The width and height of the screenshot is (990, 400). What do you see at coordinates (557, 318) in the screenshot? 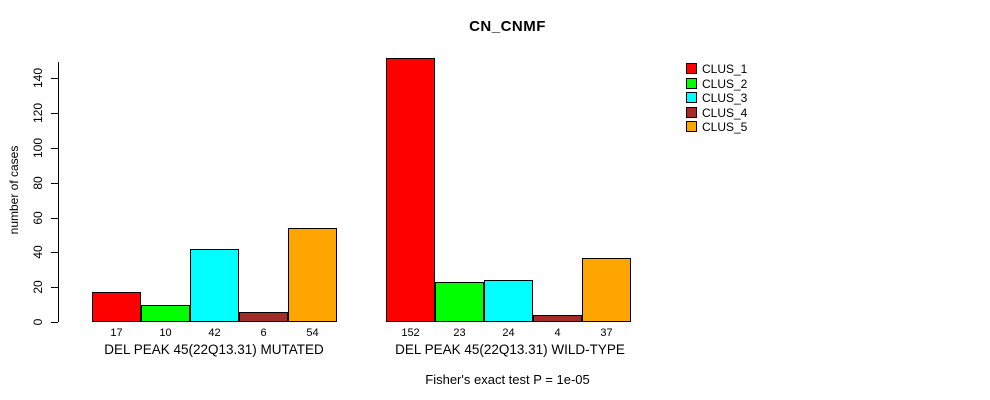
I see `bar-clus_4-group2` at bounding box center [557, 318].